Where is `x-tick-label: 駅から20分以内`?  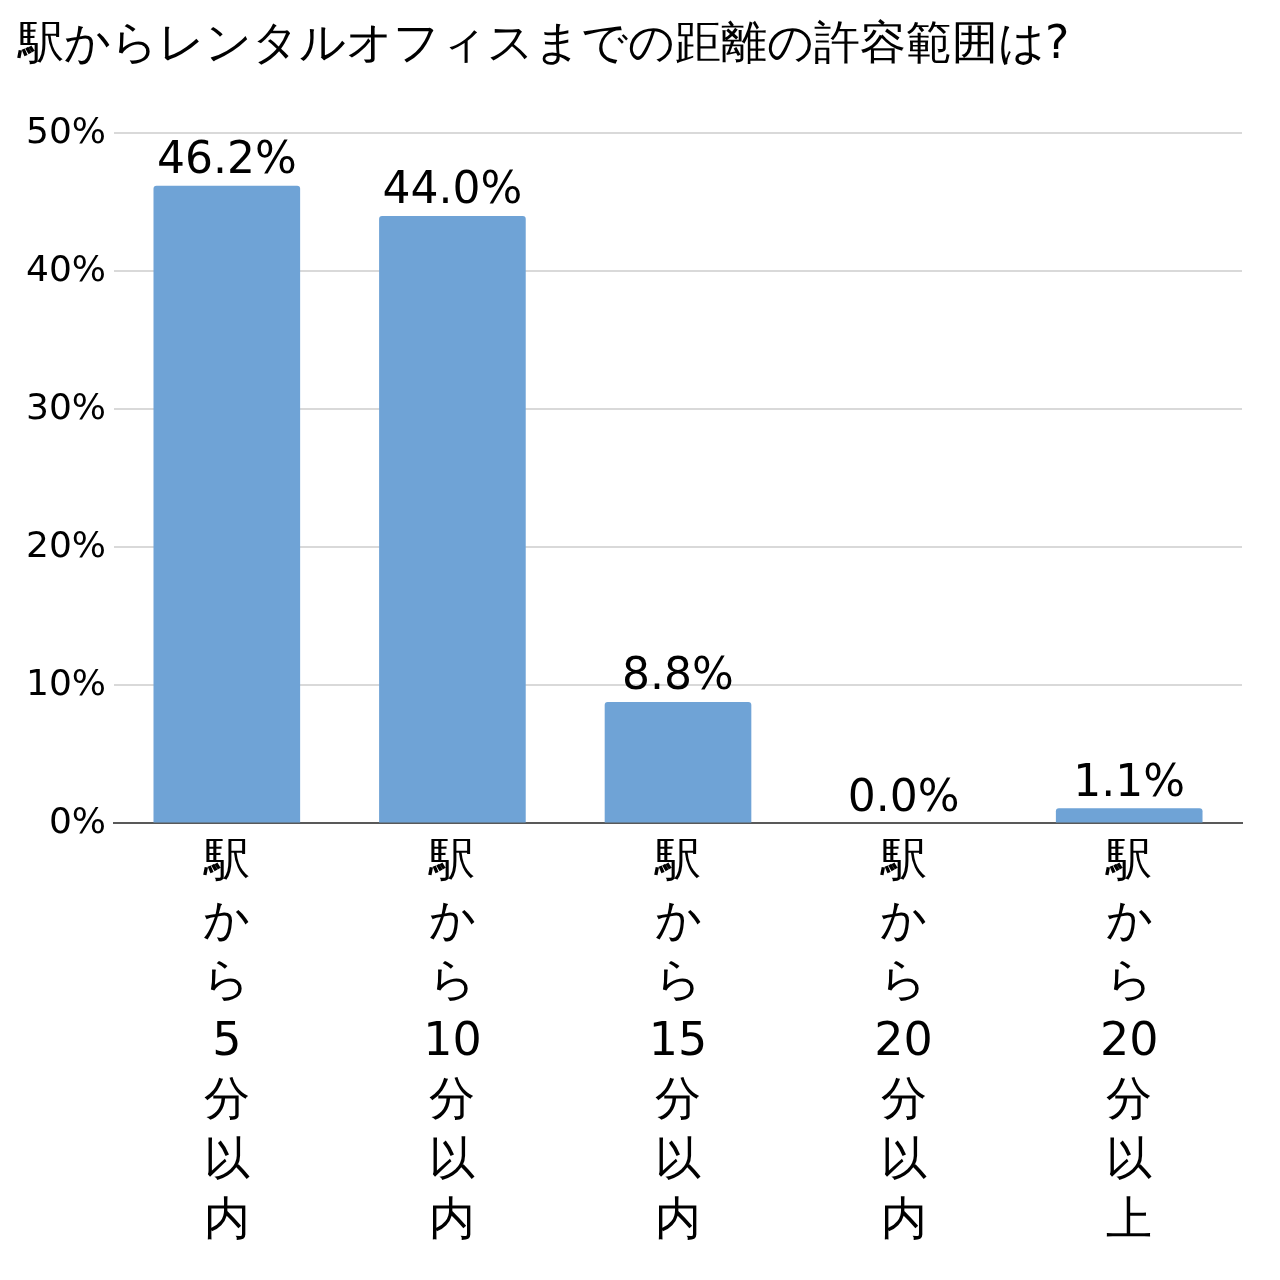 x-tick-label: 駅から20分以内 is located at coordinates (903, 1039).